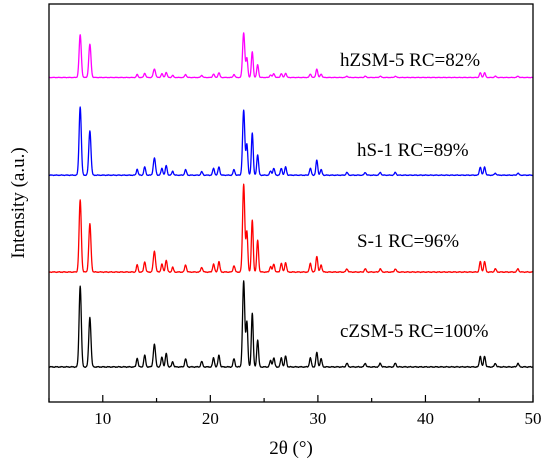 This screenshot has height=473, width=550. Describe the element at coordinates (18, 202) in the screenshot. I see `y-axis-label: Intensity (a.u.)` at that location.